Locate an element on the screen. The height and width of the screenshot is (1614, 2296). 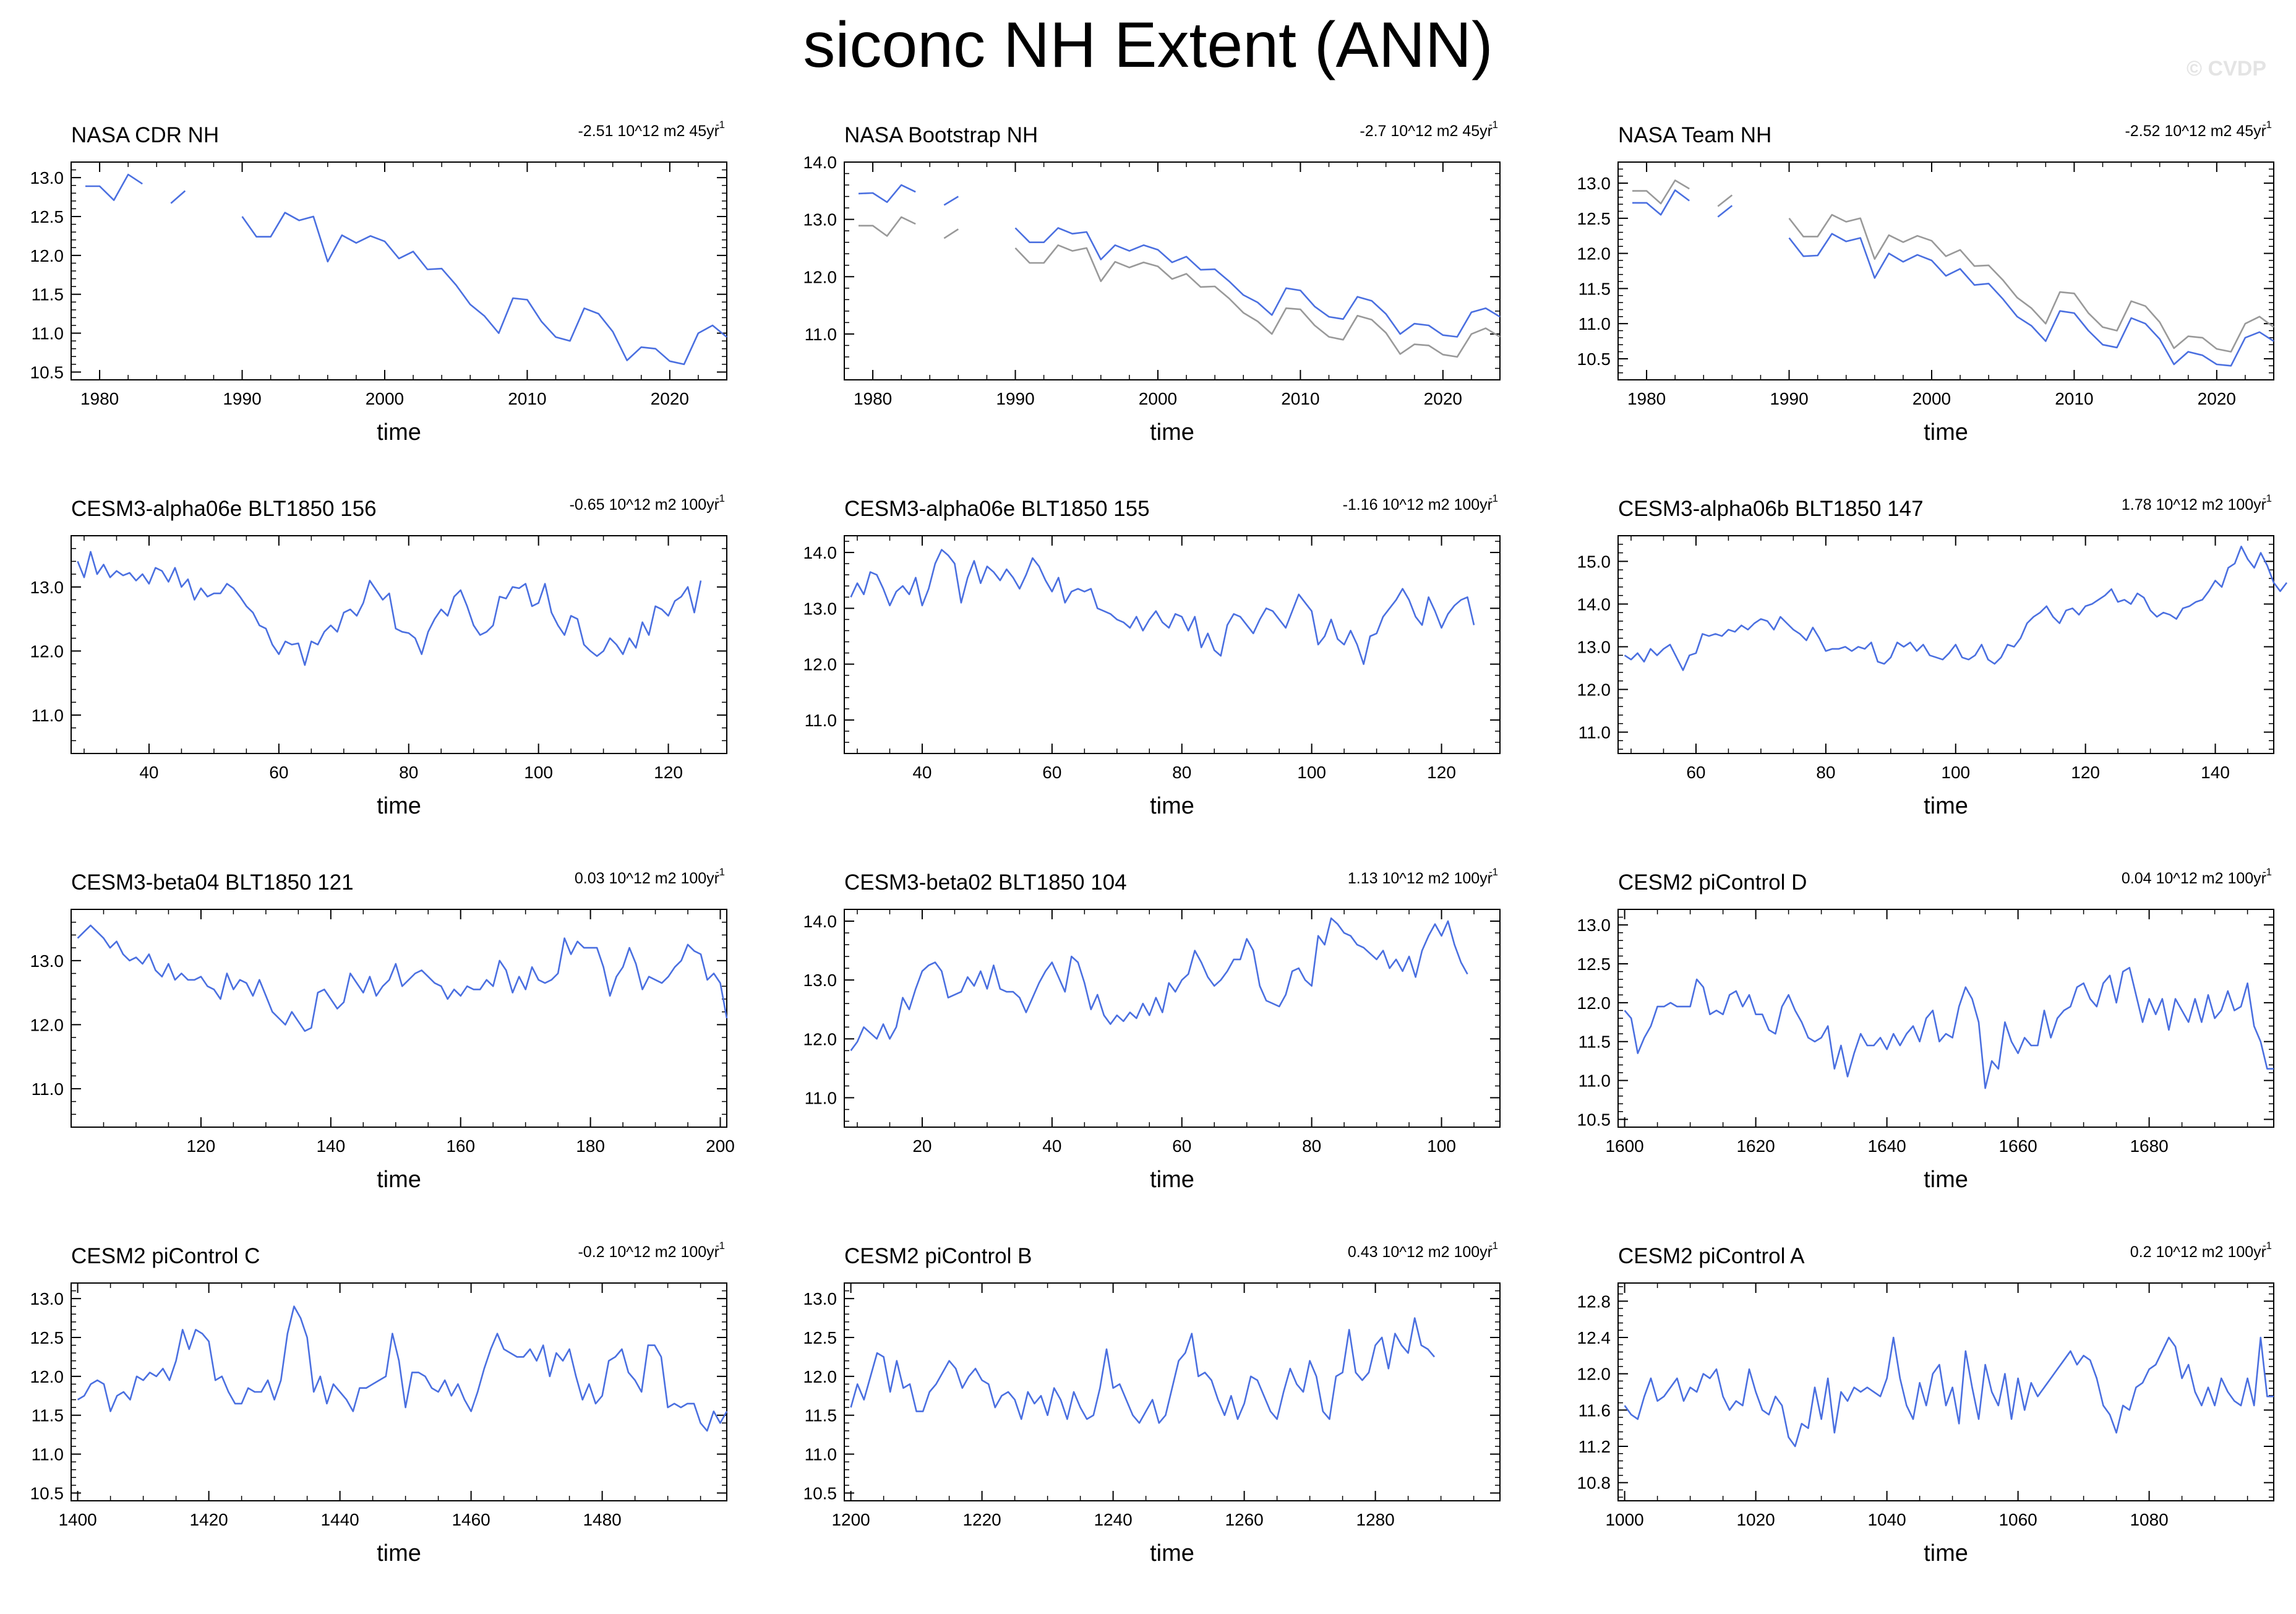
y-tick-label: 10.8 is located at coordinates (1594, 1484).